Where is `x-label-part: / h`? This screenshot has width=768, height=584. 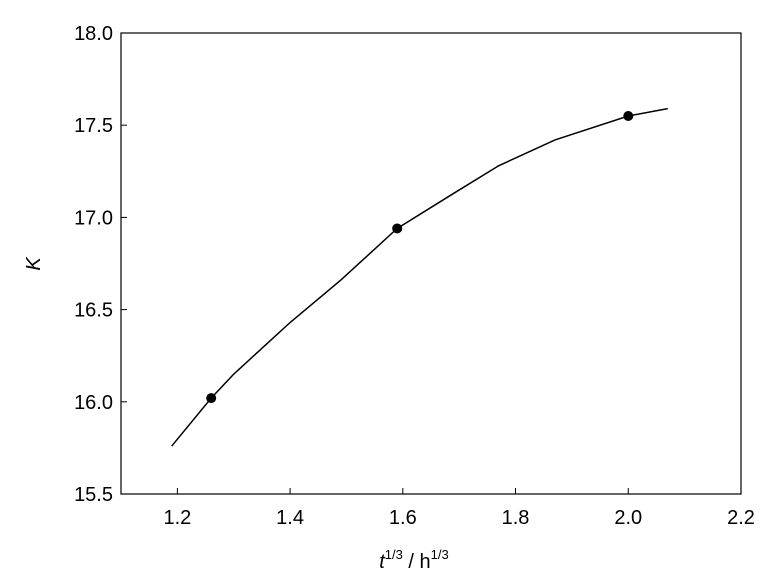
x-label-part: / h is located at coordinates (417, 562).